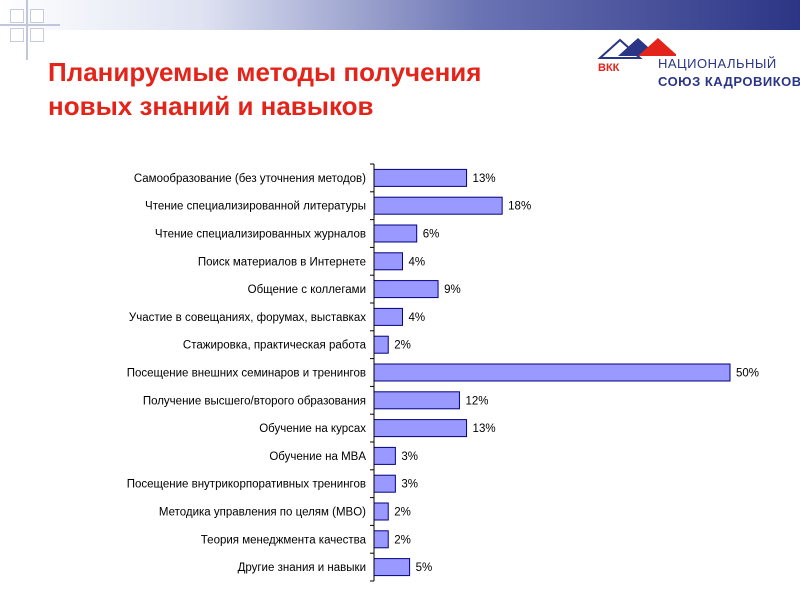  I want to click on category-label: Методика управления по целям (MBO), so click(262, 513).